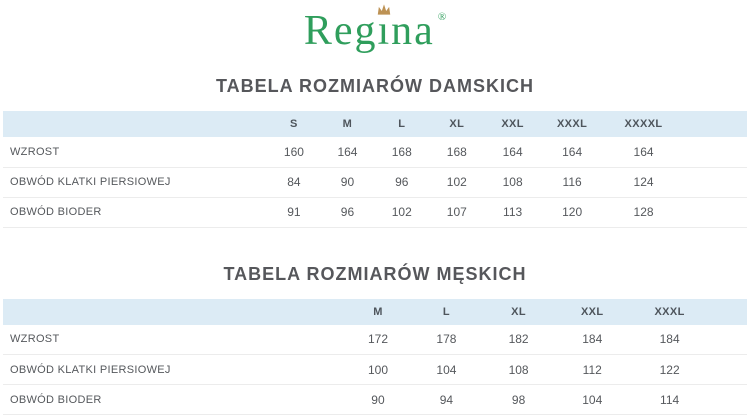  I want to click on size-value-cell: 91, so click(294, 212).